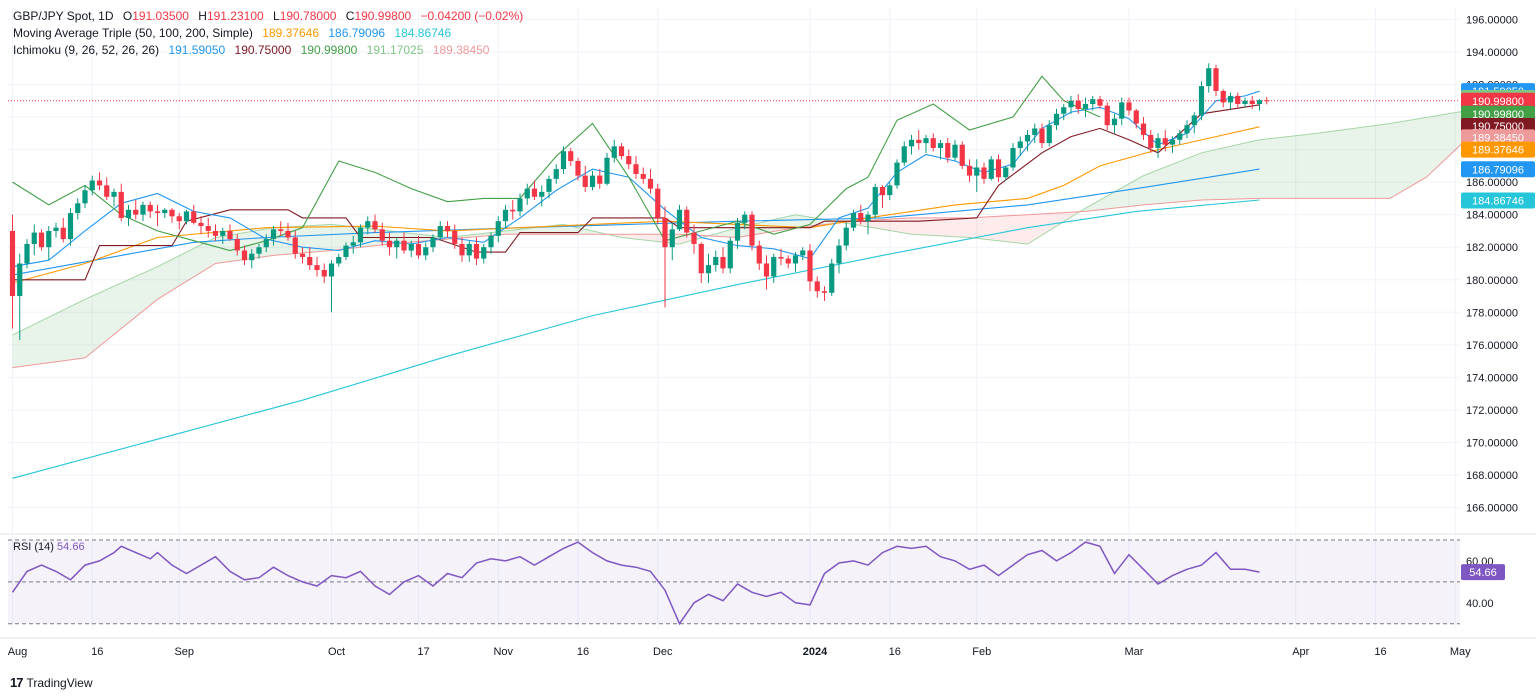 The image size is (1536, 697). What do you see at coordinates (1492, 216) in the screenshot?
I see `price-tick-label: 184.00000` at bounding box center [1492, 216].